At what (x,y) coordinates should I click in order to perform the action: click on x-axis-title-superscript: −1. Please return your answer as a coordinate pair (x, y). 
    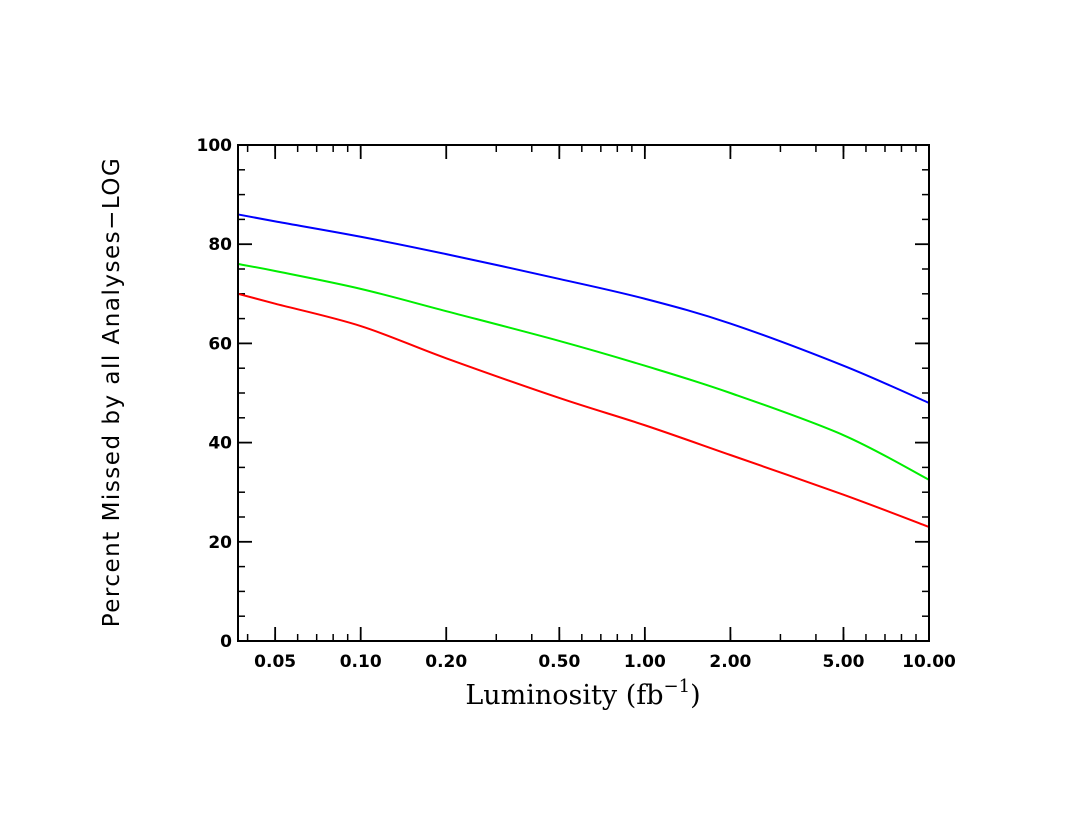
    Looking at the image, I should click on (677, 686).